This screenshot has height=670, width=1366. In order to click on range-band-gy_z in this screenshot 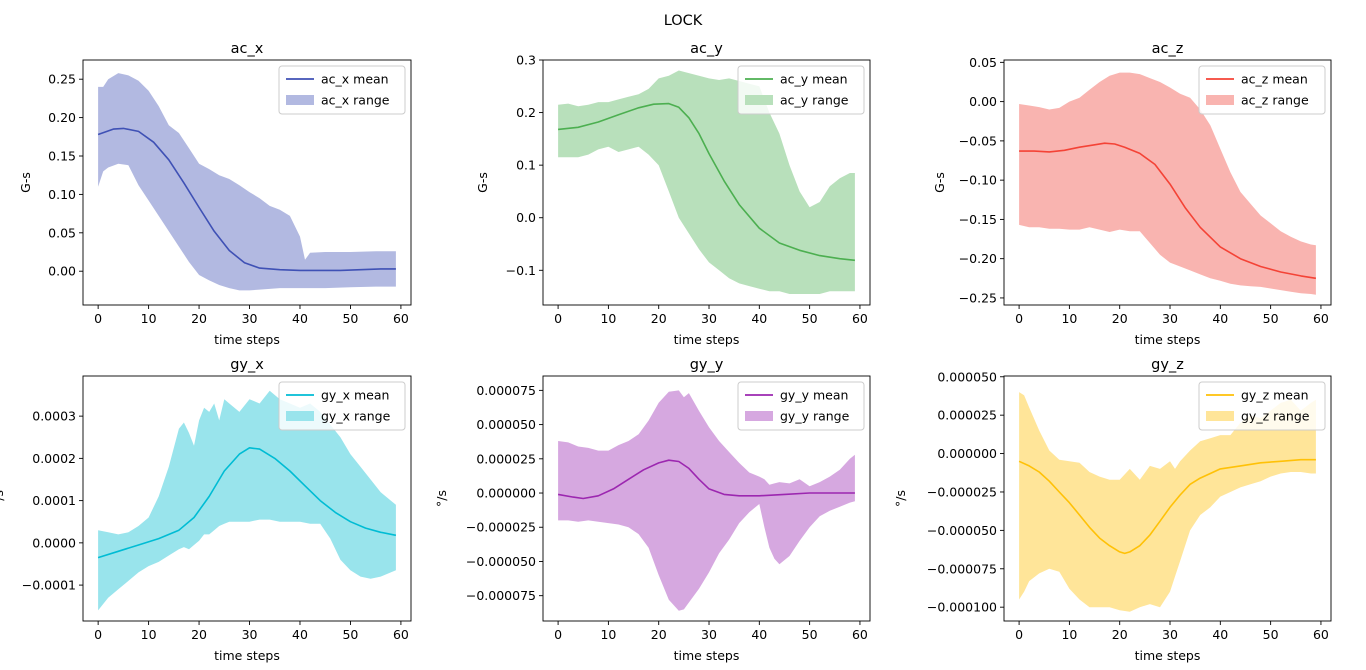, I will do `click(1167, 502)`.